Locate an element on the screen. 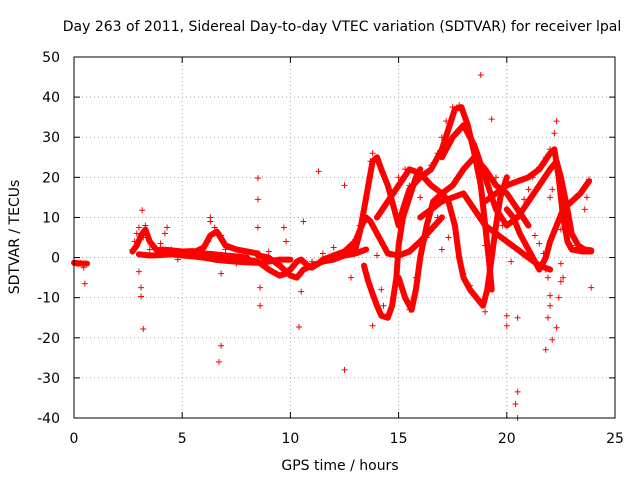 Image resolution: width=640 pixels, height=480 pixels. y-tick-label: -40 is located at coordinates (48, 419).